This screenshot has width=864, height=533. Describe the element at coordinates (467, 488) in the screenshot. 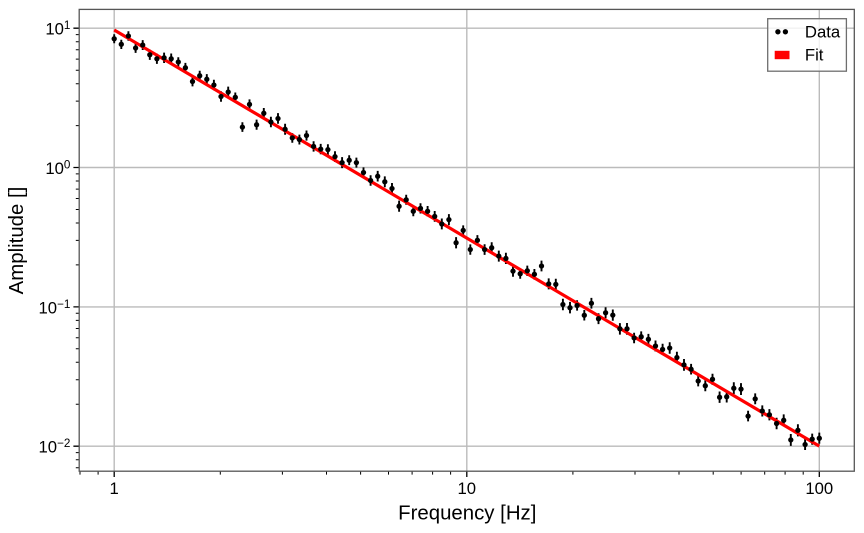

I see `svg-text: 10` at that location.